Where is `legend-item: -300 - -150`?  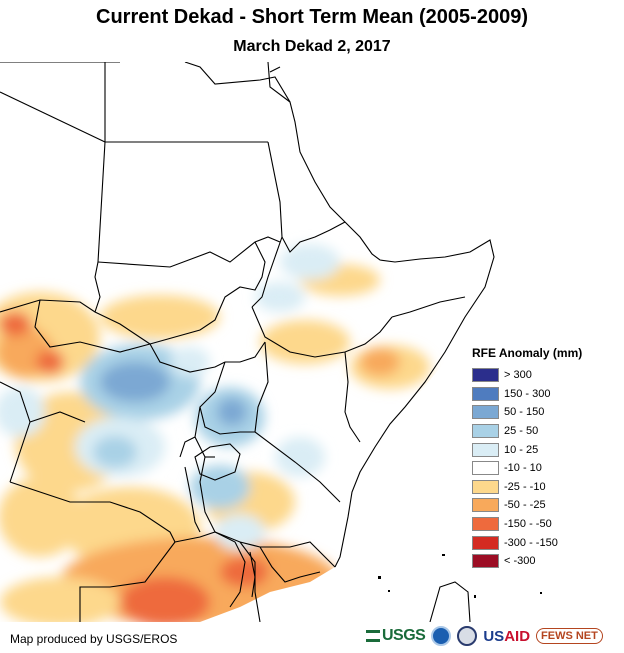
legend-item: -300 - -150 is located at coordinates (547, 542).